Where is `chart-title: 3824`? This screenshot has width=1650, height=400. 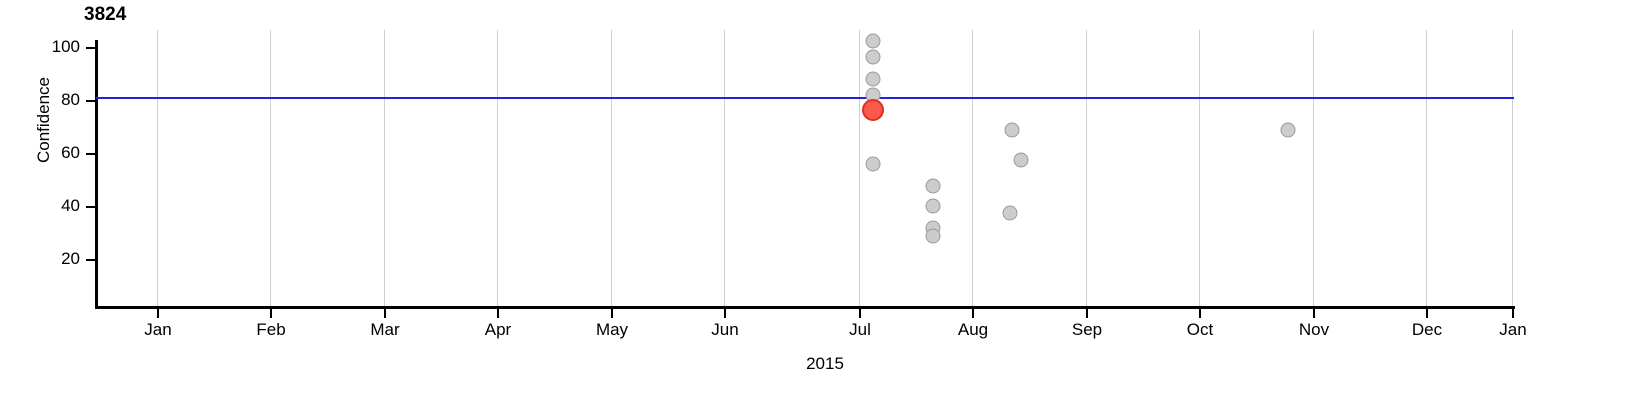
chart-title: 3824 is located at coordinates (105, 14).